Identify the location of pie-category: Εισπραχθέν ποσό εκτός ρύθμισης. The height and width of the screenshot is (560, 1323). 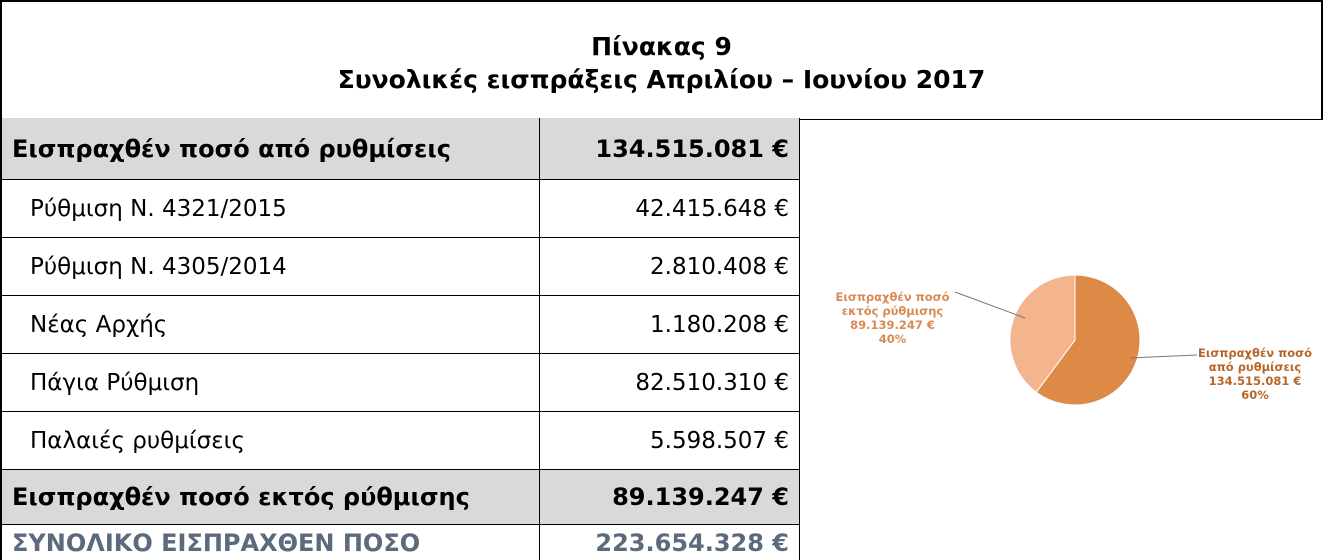
(892, 304).